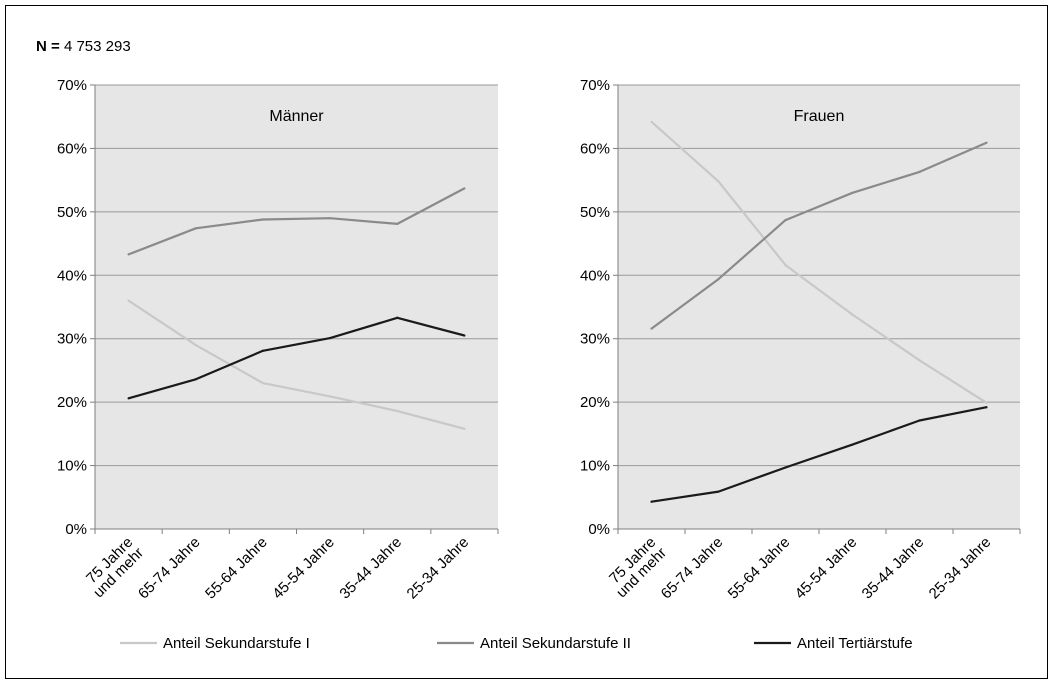  Describe the element at coordinates (76, 529) in the screenshot. I see `maenner-y-tick-label: 0%` at that location.